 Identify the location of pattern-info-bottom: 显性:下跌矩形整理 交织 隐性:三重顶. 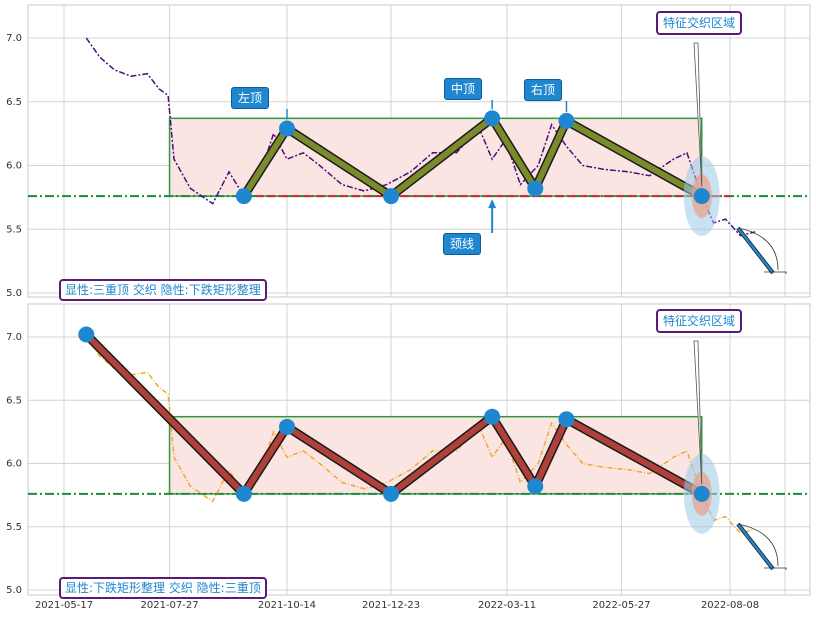
(163, 588).